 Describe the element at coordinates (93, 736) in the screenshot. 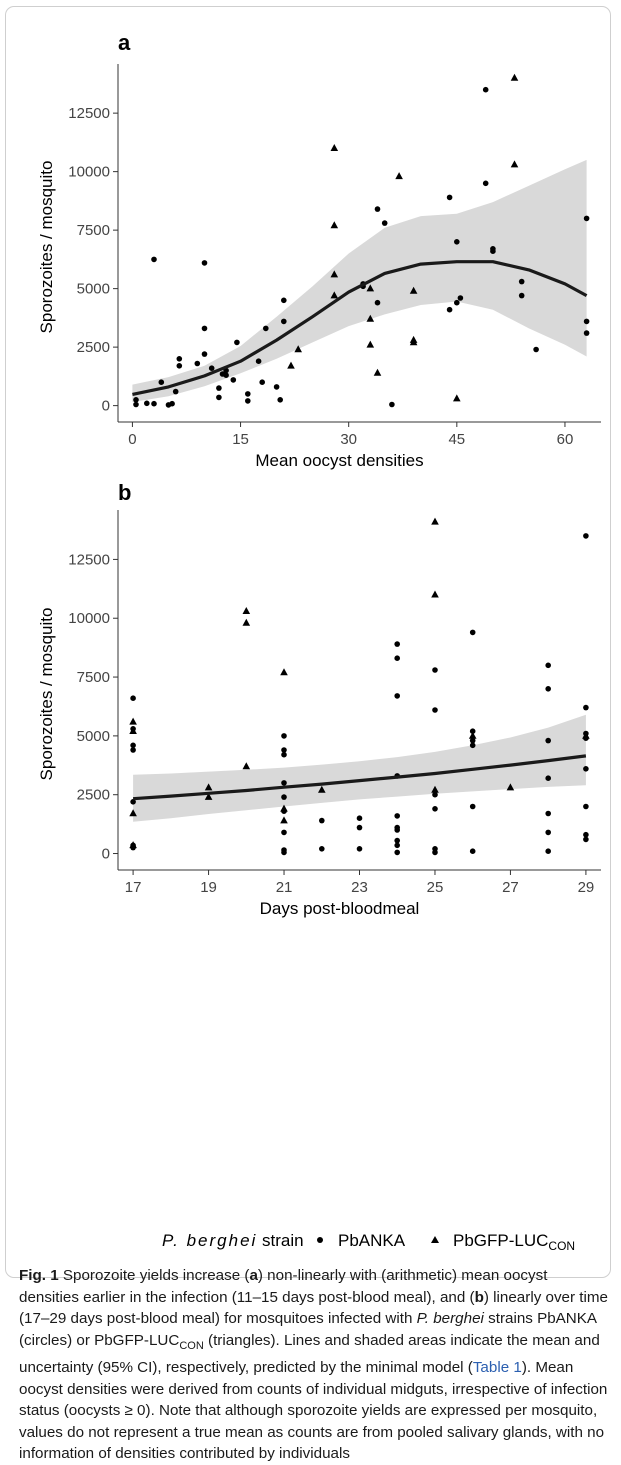

I see `y-tick-label: 5000` at that location.